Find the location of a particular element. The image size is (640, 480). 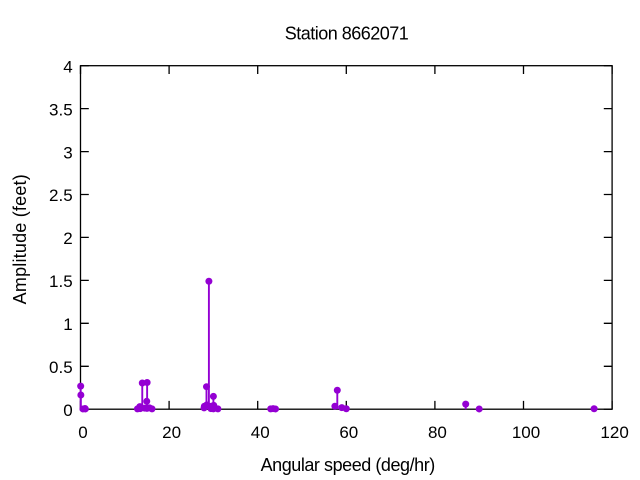

svg-text: 20 is located at coordinates (171, 432).